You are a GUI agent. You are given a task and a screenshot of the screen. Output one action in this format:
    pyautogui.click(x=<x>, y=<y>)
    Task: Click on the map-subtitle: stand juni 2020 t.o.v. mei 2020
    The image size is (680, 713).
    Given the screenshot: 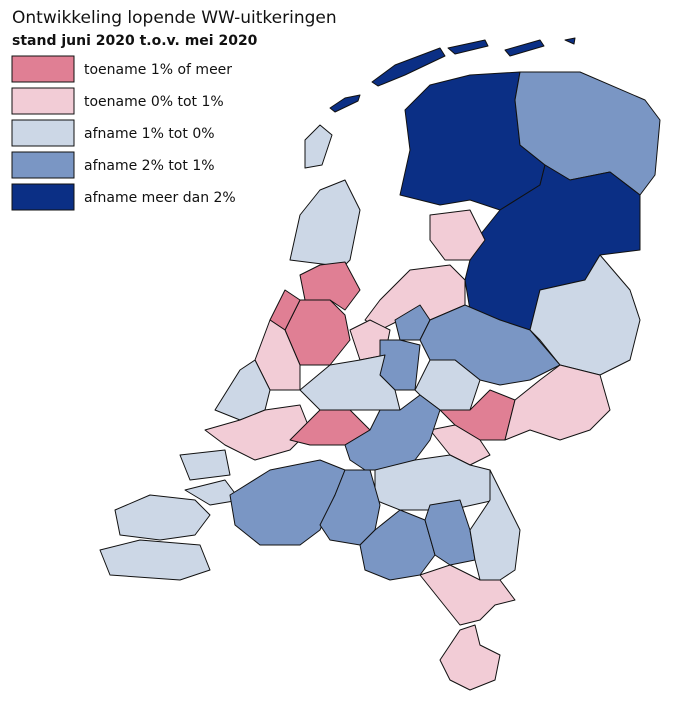 What is the action you would take?
    pyautogui.click(x=135, y=41)
    